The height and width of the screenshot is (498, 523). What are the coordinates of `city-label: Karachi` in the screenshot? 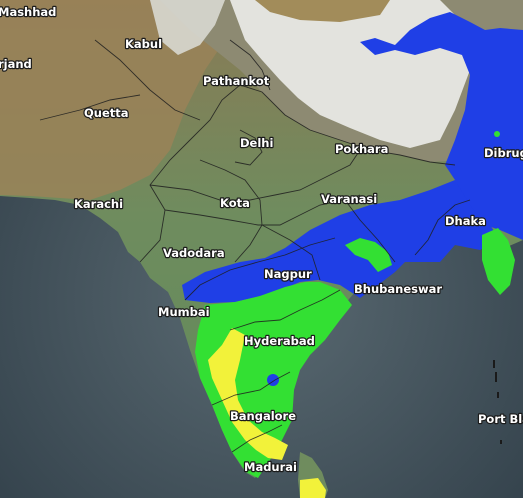 It's located at (98, 204).